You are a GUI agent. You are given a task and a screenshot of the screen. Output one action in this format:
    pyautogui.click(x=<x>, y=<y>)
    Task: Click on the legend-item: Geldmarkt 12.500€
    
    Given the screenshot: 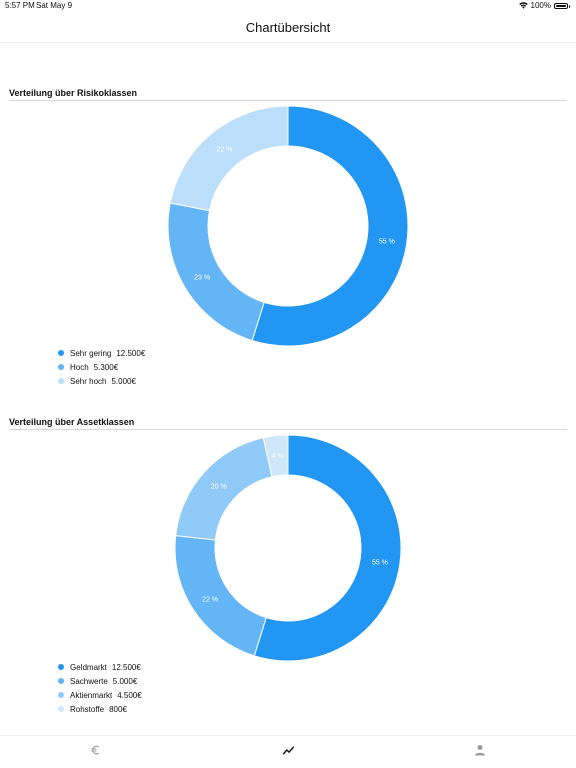 What is the action you would take?
    pyautogui.click(x=100, y=667)
    